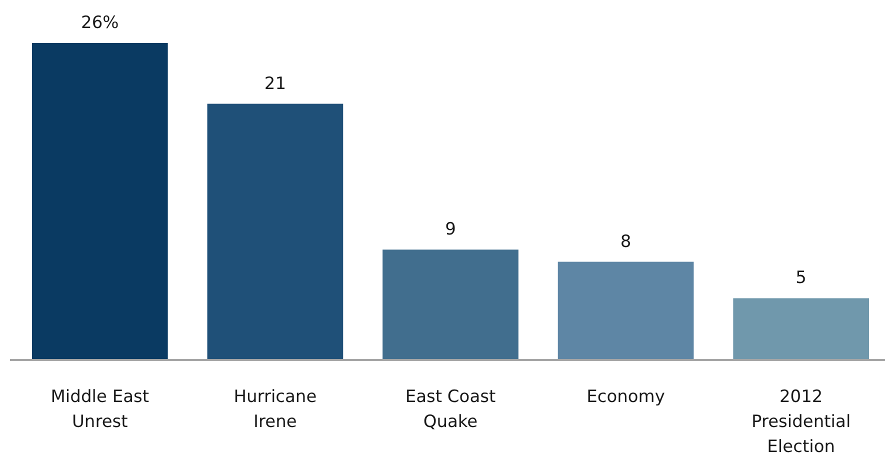 The image size is (885, 457). Describe the element at coordinates (100, 409) in the screenshot. I see `x-tick-label: Middle East Unrest` at that location.